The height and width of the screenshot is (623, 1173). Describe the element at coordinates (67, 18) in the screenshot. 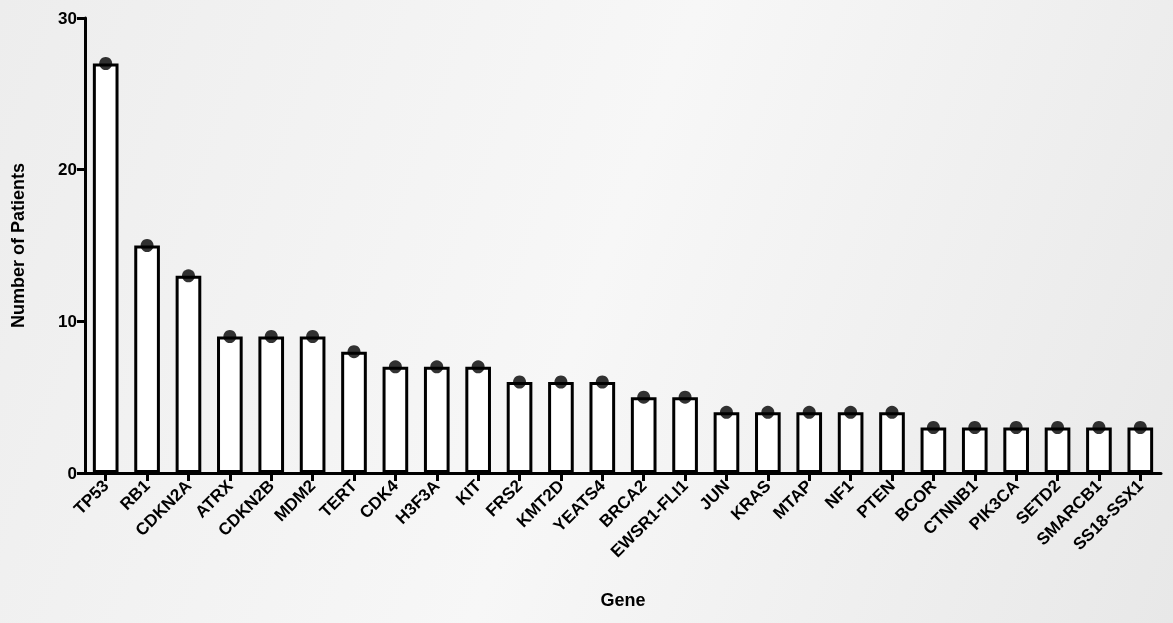

I see `y-tick-label: 30` at that location.